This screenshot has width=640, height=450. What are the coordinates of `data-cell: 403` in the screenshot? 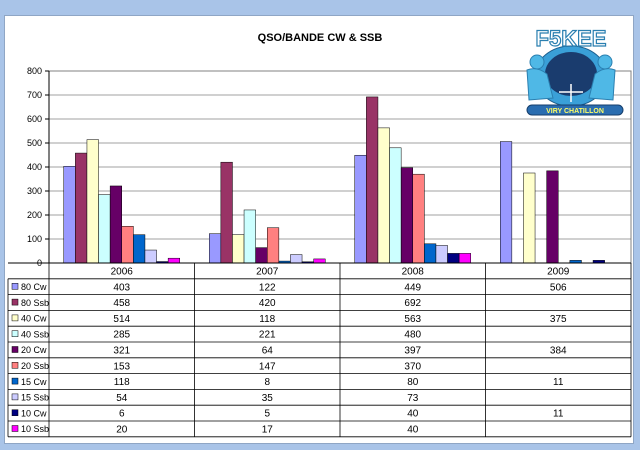 It's located at (121, 287).